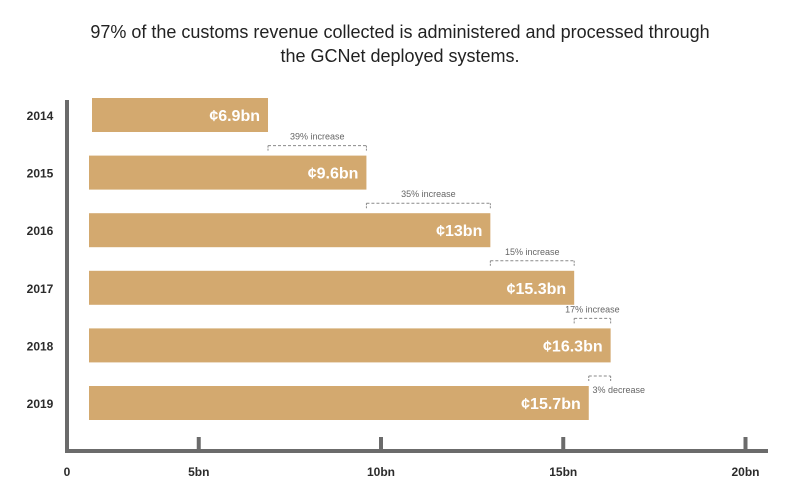  I want to click on x-tick-label: 15bn, so click(563, 472).